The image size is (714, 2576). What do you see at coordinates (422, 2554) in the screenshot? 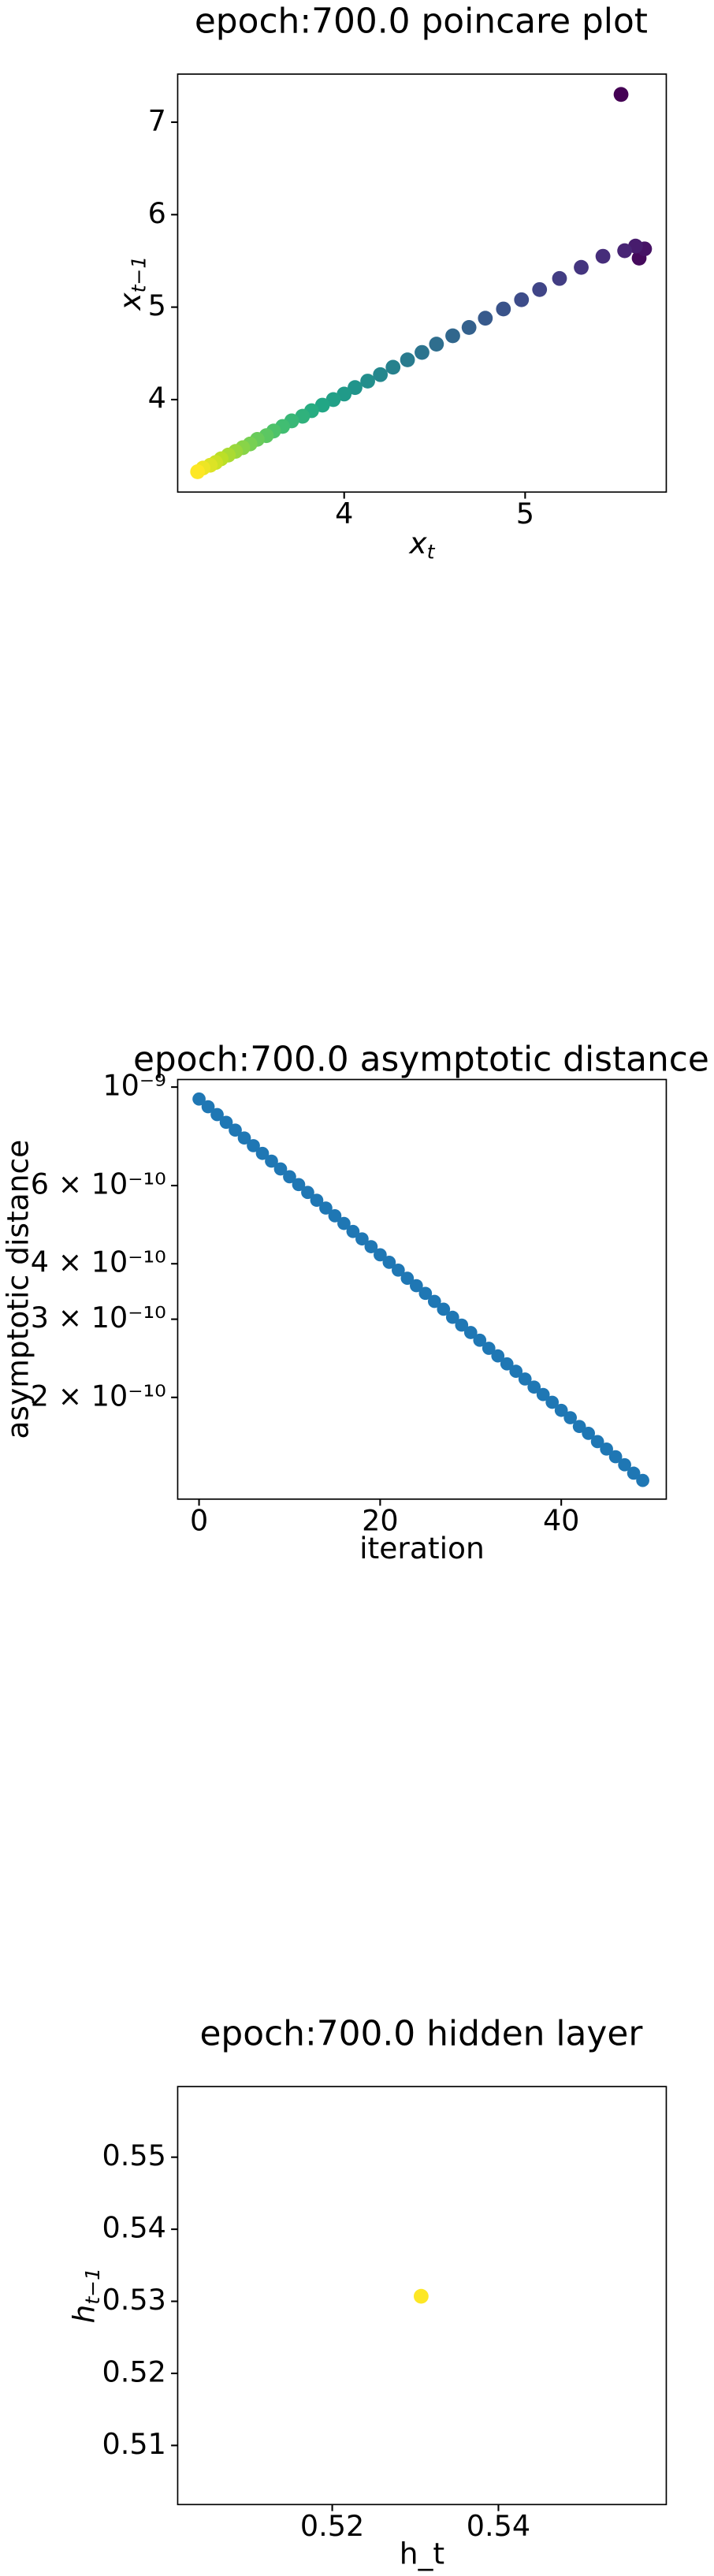
I see `x-axis-label: h_t` at bounding box center [422, 2554].